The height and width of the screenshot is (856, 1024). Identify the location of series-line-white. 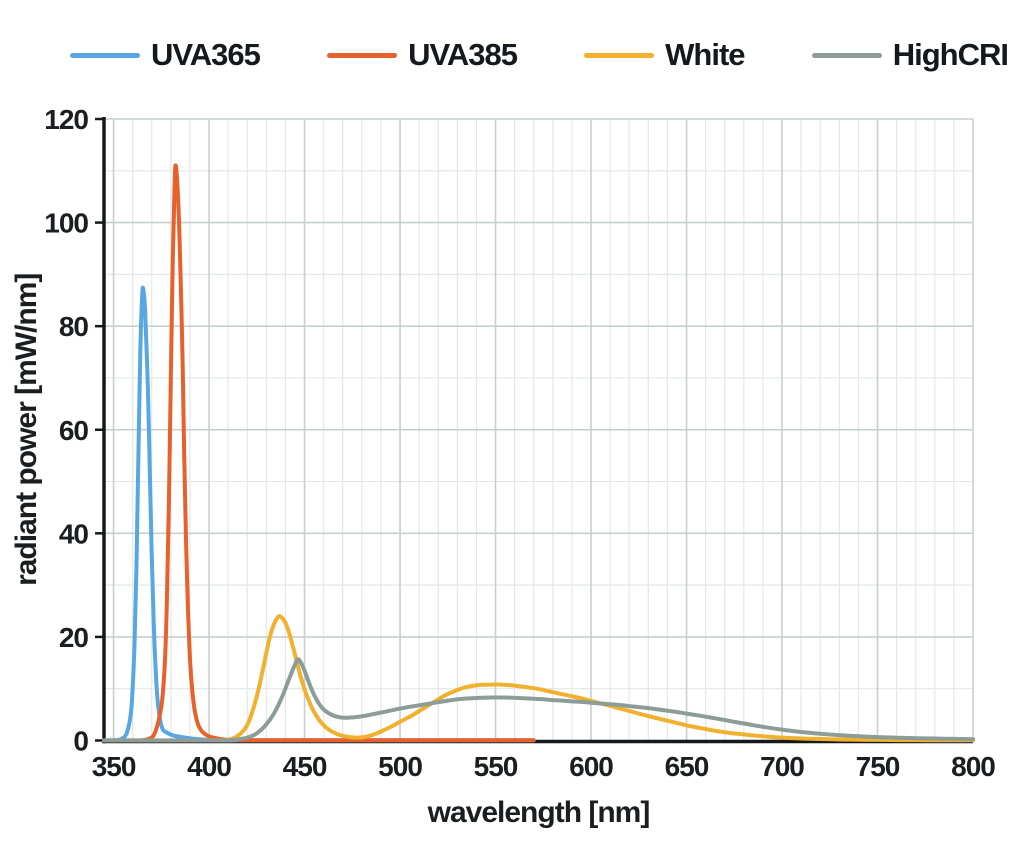
(538, 678).